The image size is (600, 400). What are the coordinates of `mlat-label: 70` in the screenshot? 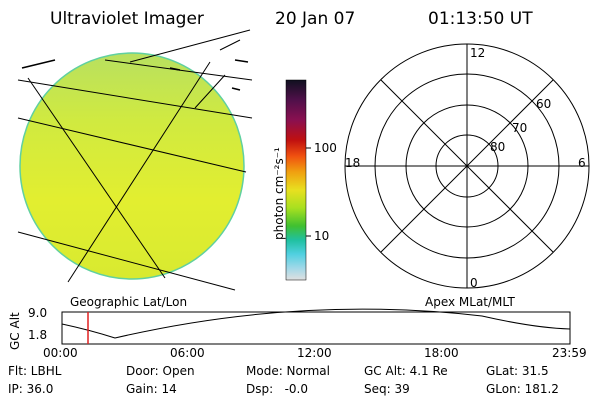 It's located at (520, 128).